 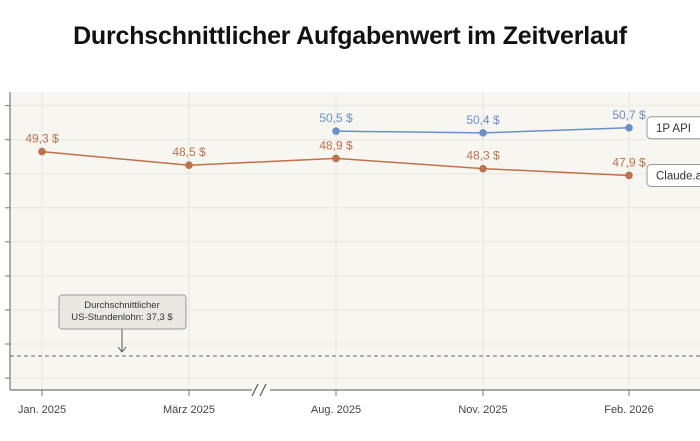 What do you see at coordinates (122, 349) in the screenshot?
I see `annotation-arrowhead` at bounding box center [122, 349].